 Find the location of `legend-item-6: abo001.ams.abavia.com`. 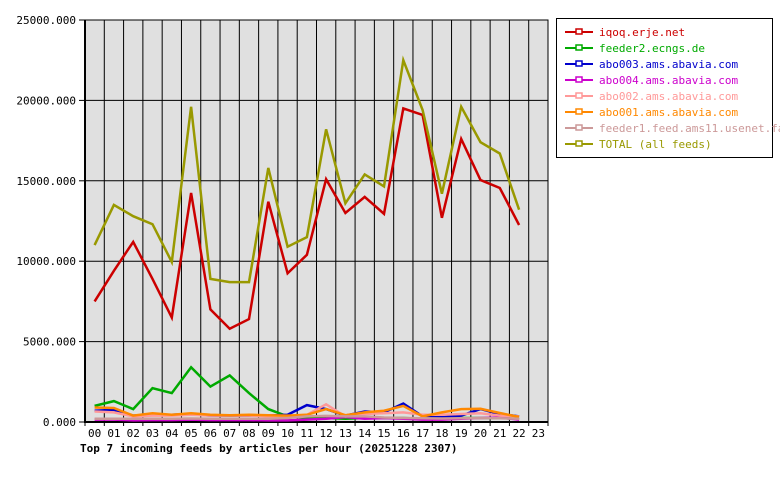

legend-item-6: abo001.ams.abavia.com is located at coordinates (668, 112).